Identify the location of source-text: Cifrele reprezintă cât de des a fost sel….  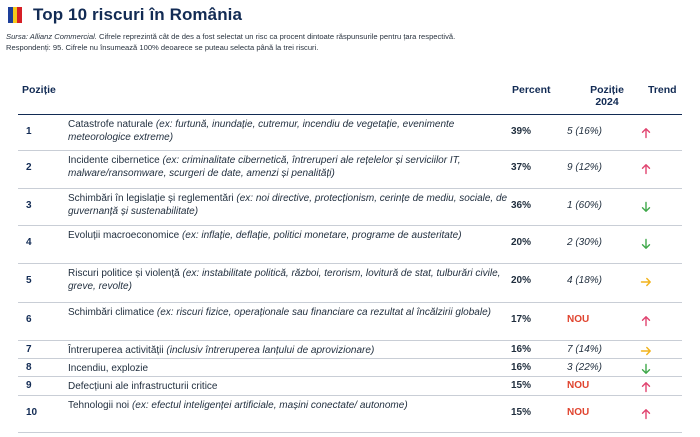
(276, 36).